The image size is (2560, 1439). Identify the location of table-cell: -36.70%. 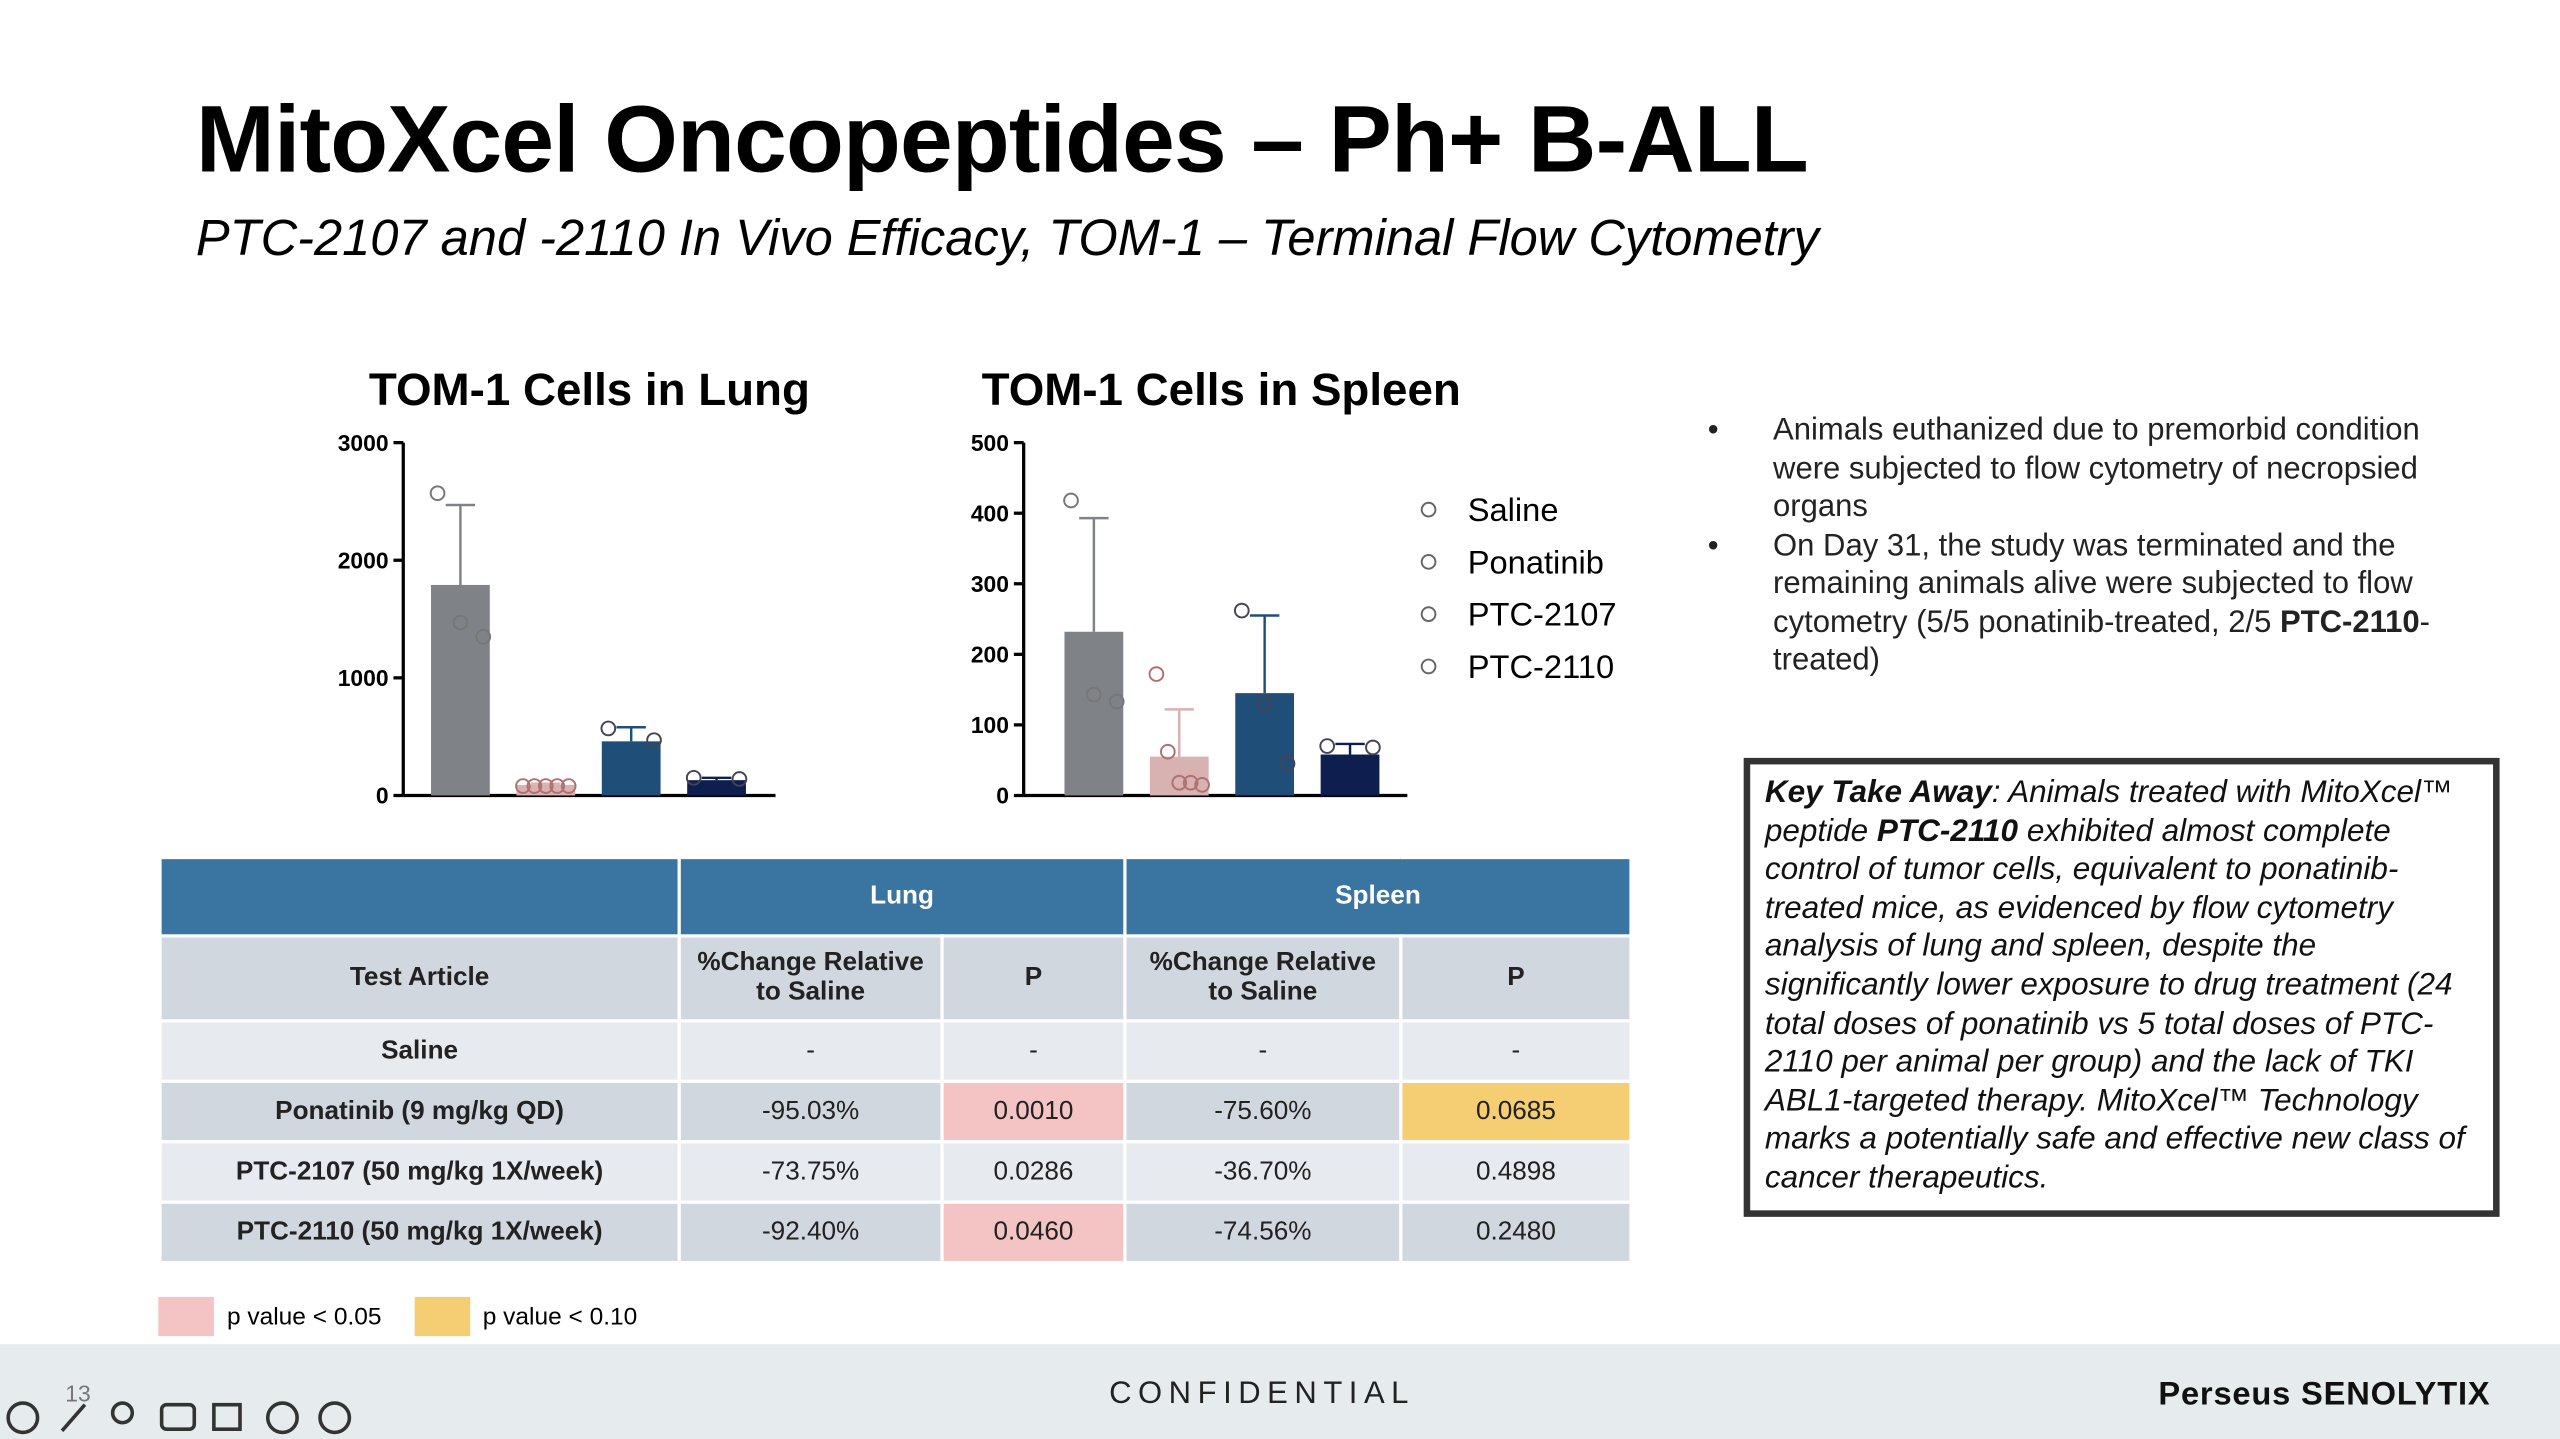
(1263, 1172).